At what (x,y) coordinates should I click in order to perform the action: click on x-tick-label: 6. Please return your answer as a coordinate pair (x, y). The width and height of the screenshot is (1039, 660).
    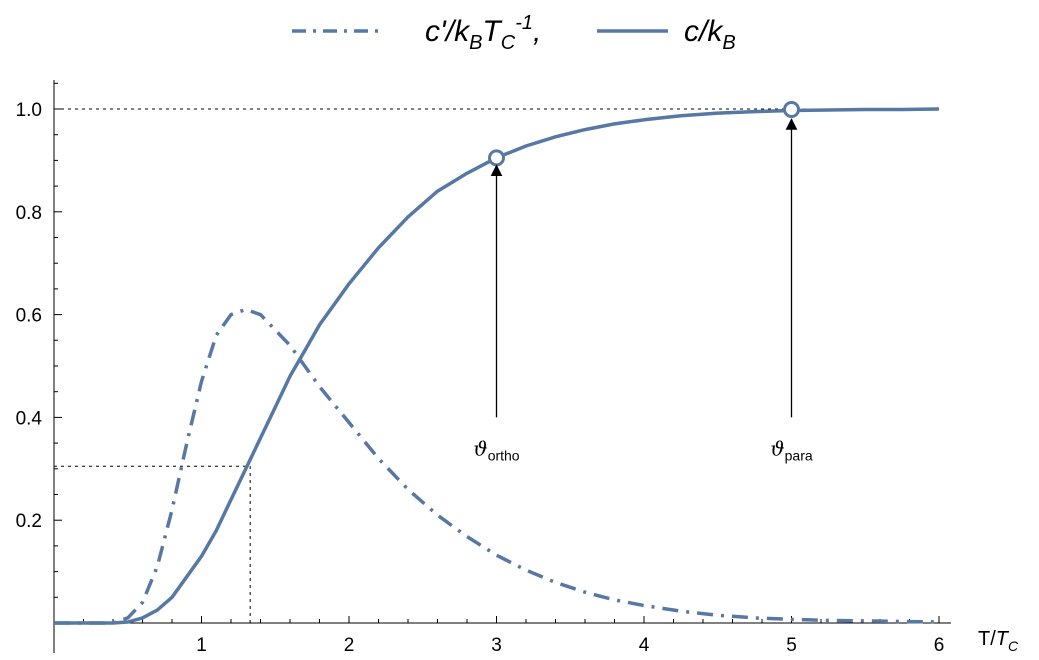
    Looking at the image, I should click on (939, 645).